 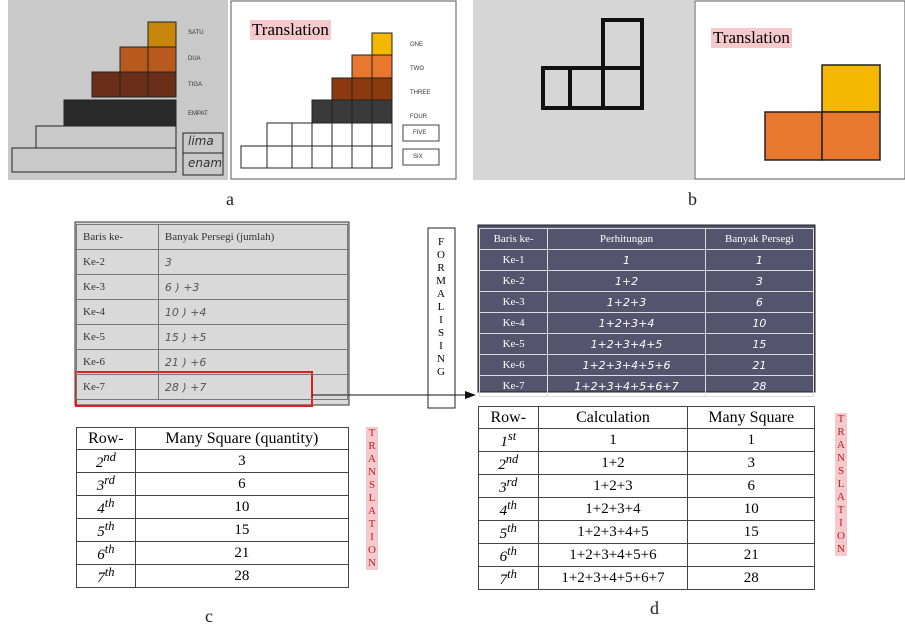 I want to click on cell: 15, so click(x=759, y=344).